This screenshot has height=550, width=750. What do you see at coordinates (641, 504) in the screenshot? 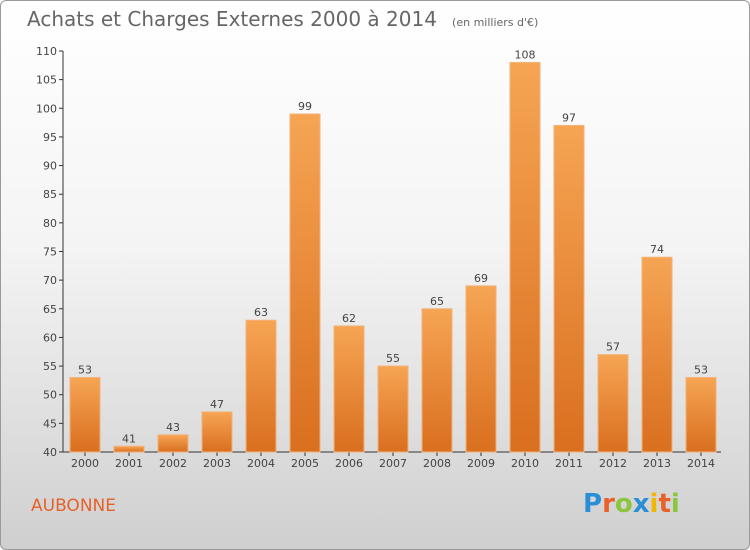
I see `logo-letter: x` at bounding box center [641, 504].